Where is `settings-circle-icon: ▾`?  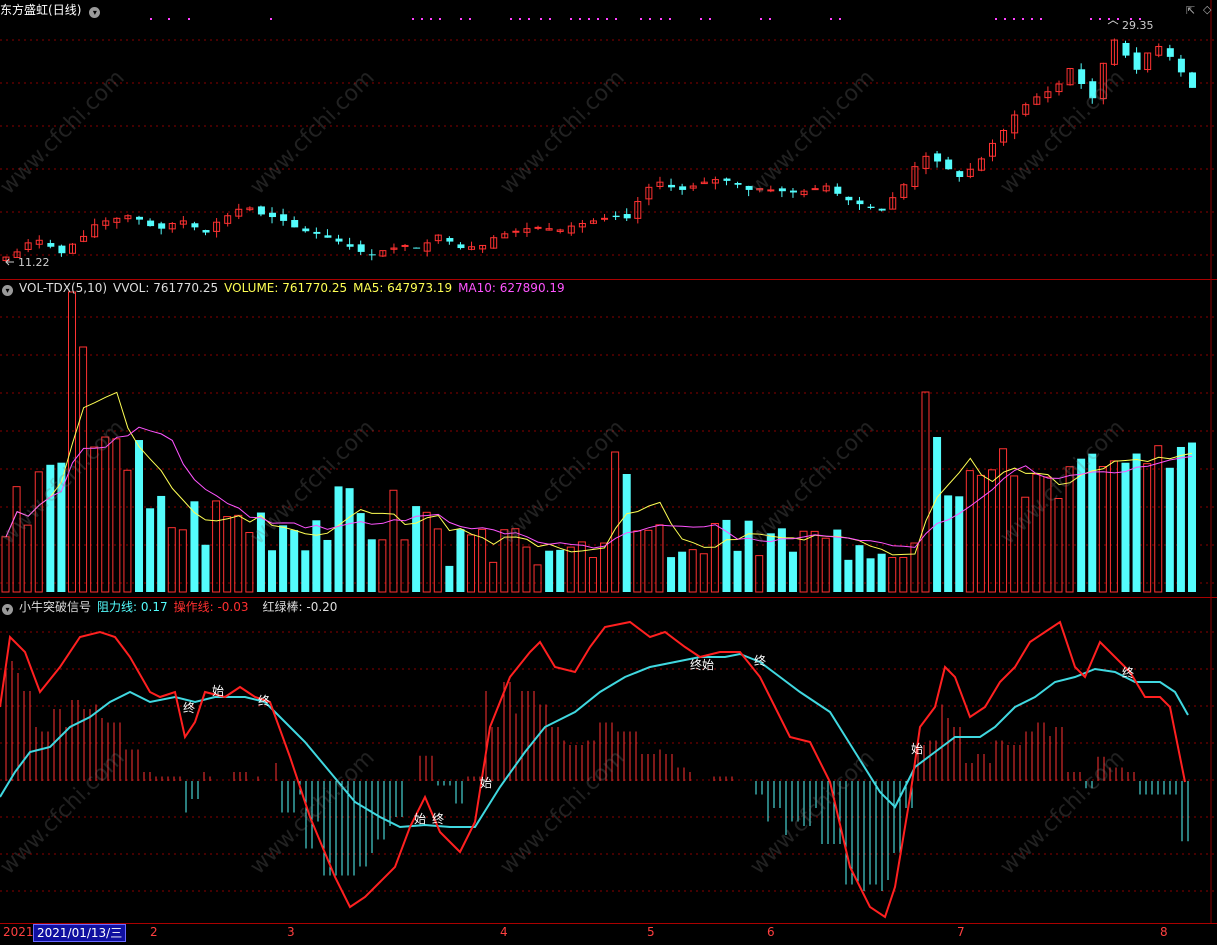 settings-circle-icon: ▾ is located at coordinates (95, 12).